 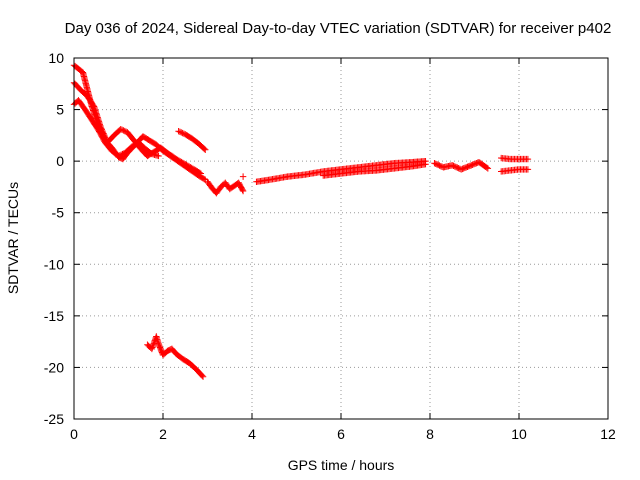 What do you see at coordinates (54, 419) in the screenshot?
I see `y-tick-label: -25` at bounding box center [54, 419].